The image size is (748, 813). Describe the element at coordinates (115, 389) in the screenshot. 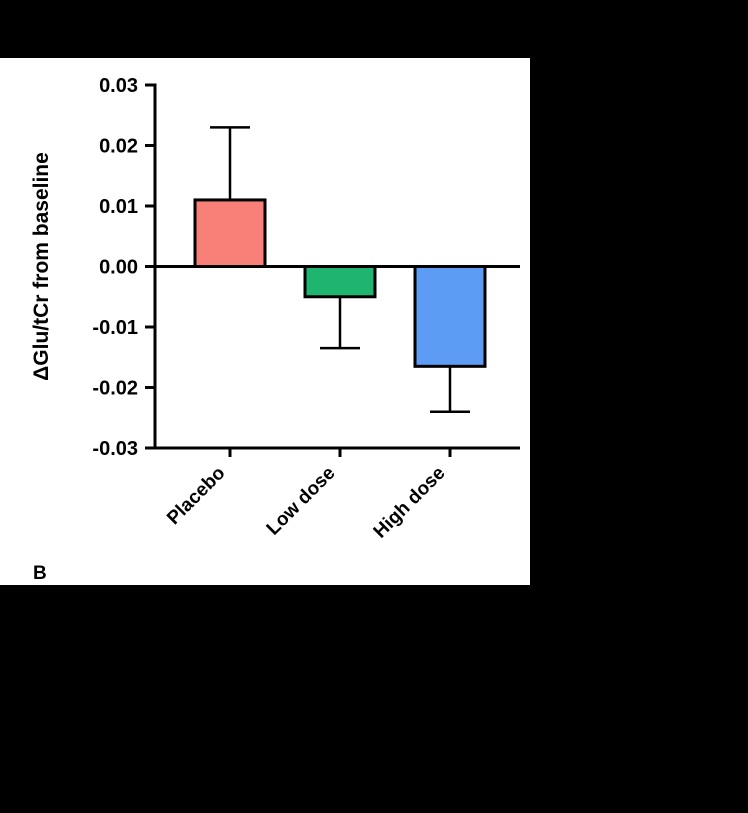

I see `y-tick-label: -0.02` at that location.